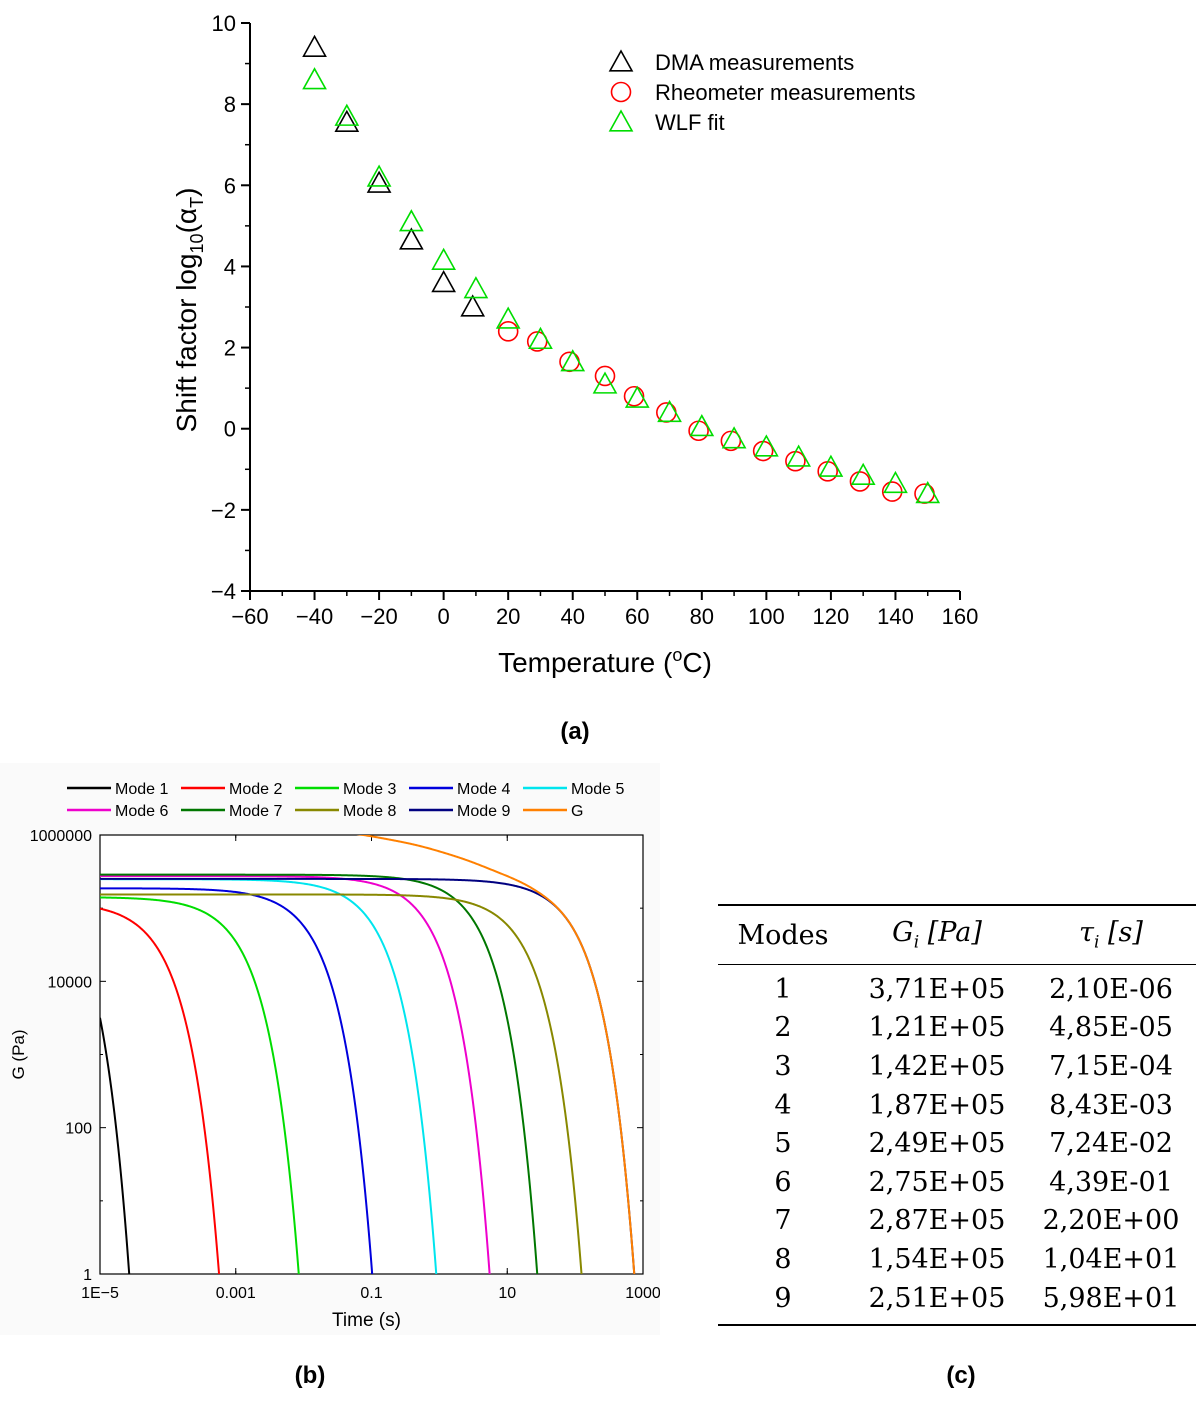 This screenshot has width=1200, height=1403. What do you see at coordinates (61, 836) in the screenshot?
I see `y-tick-label: 1000000` at bounding box center [61, 836].